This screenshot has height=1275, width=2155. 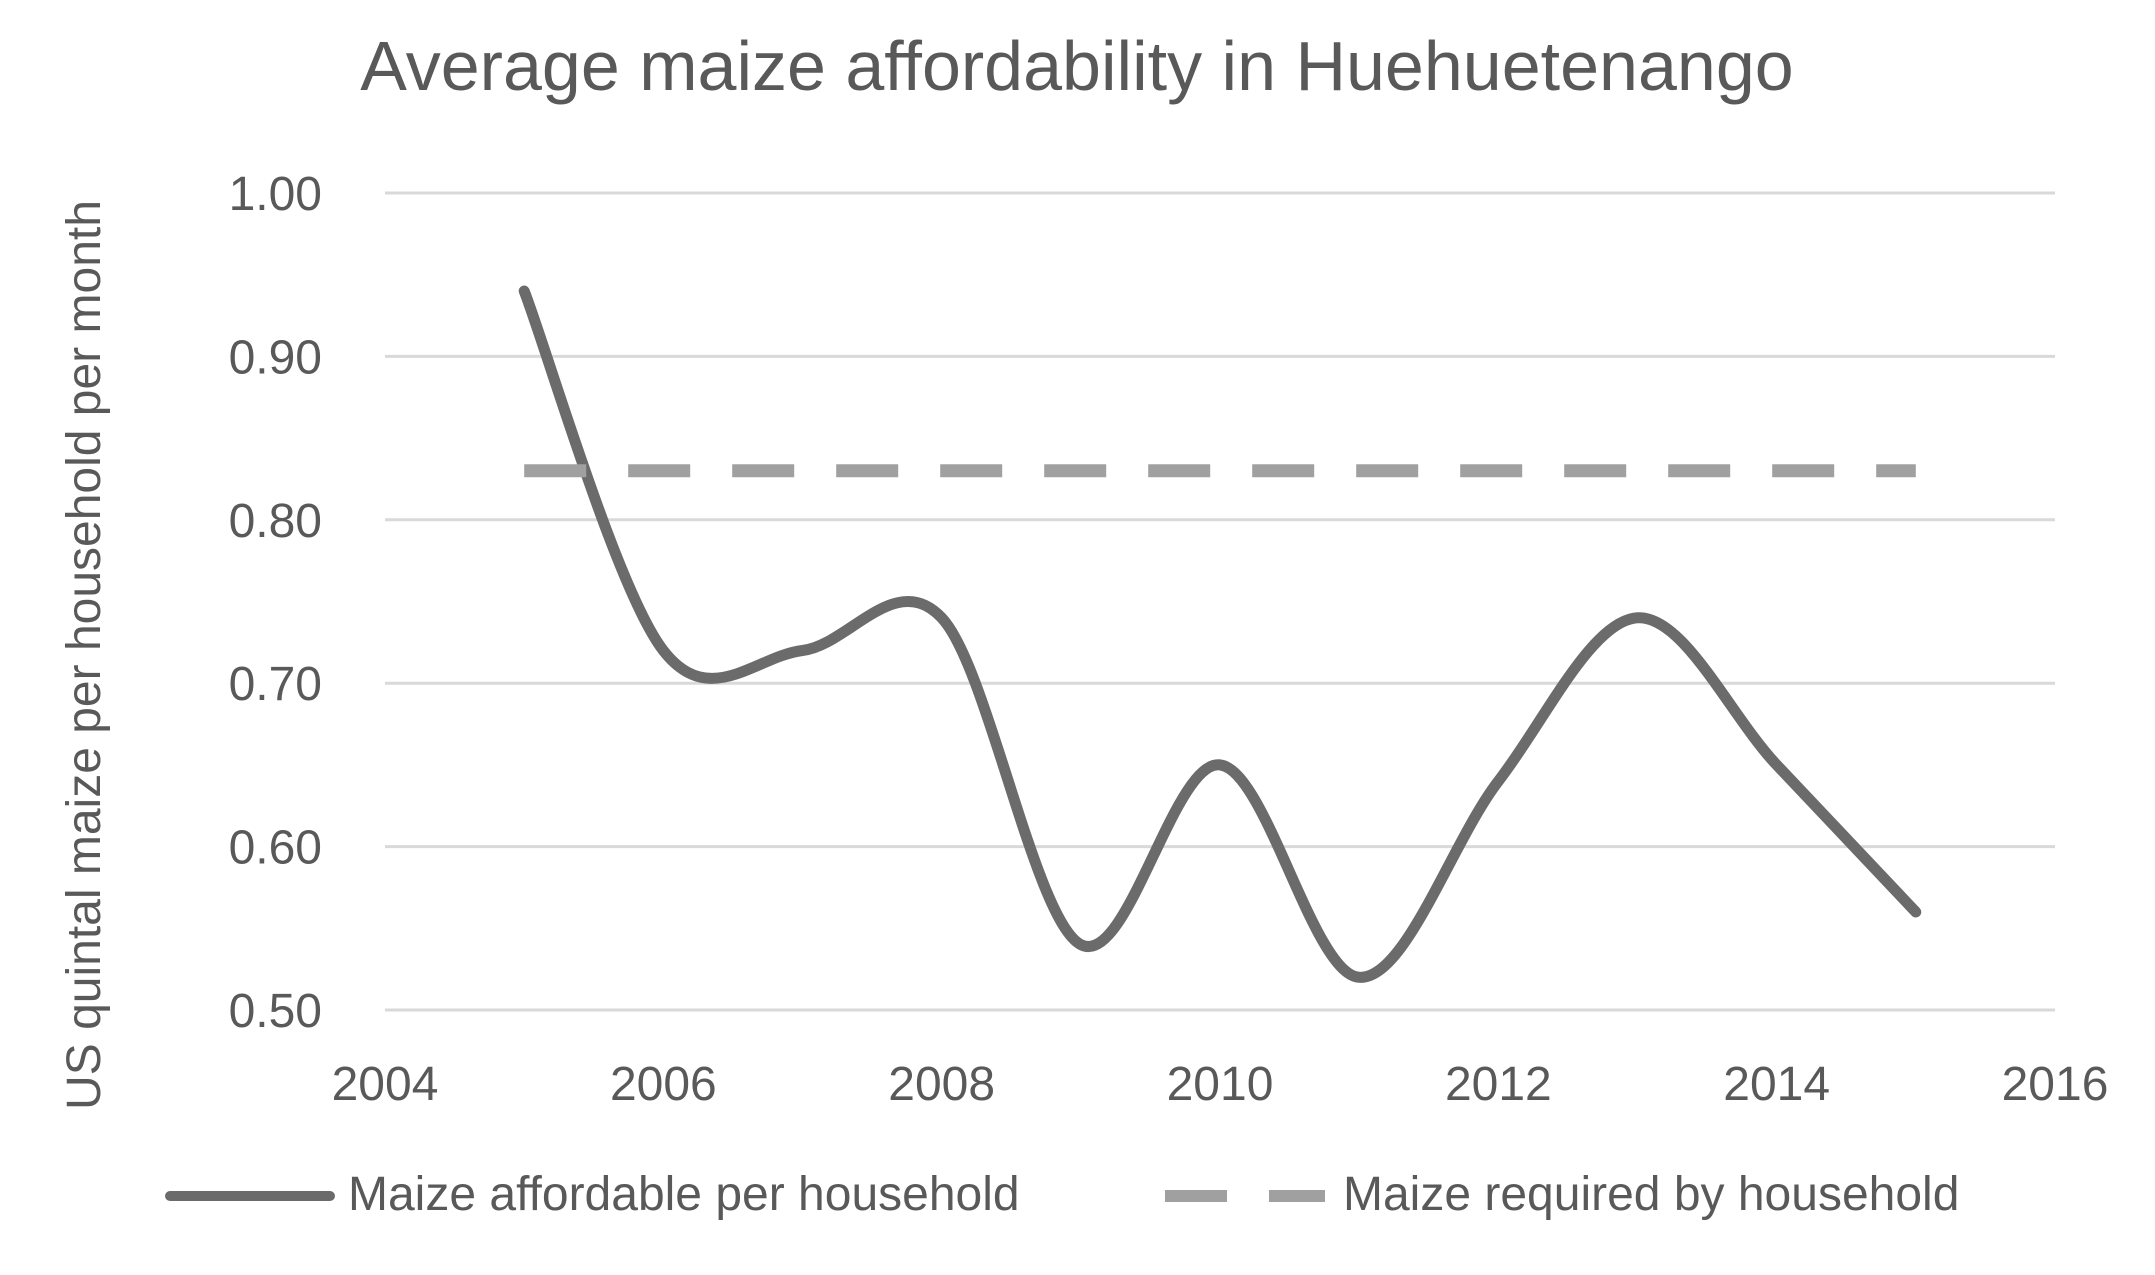 I want to click on y-tick-label: 0.60, so click(x=275, y=848).